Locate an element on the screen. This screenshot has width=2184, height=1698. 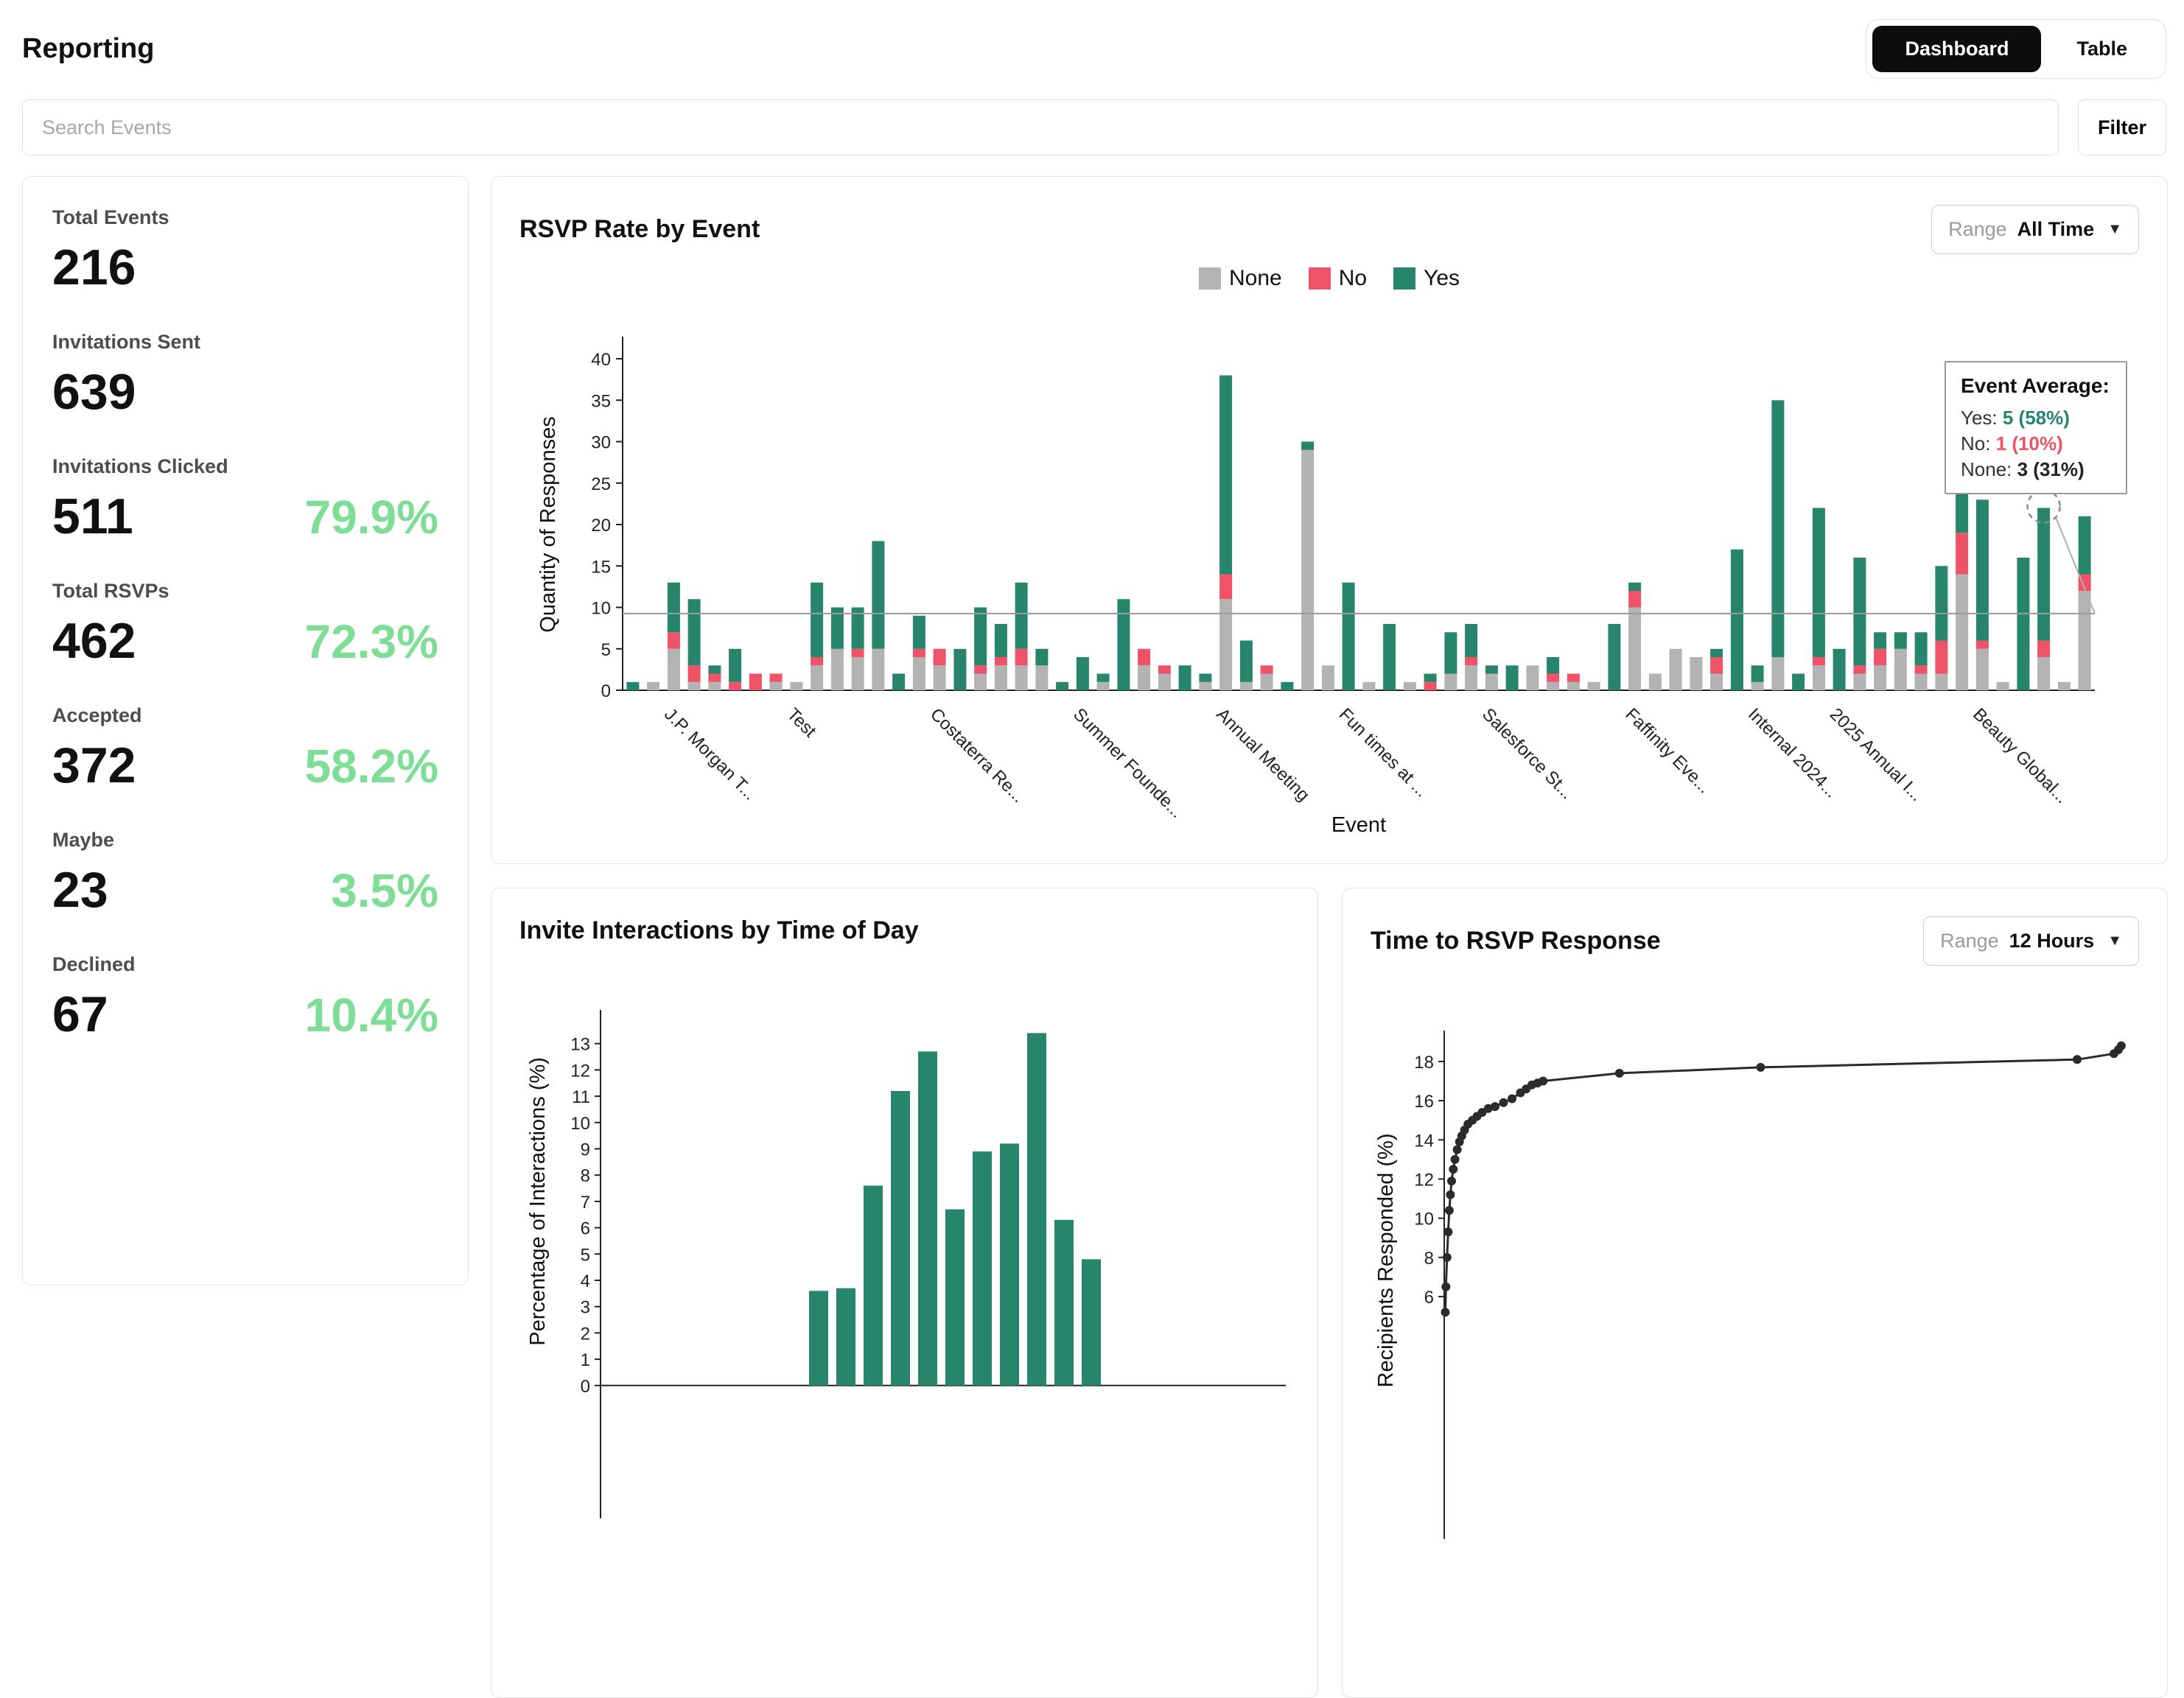
ttr-range-select: Range 12 Hours ▼ is located at coordinates (2031, 941).